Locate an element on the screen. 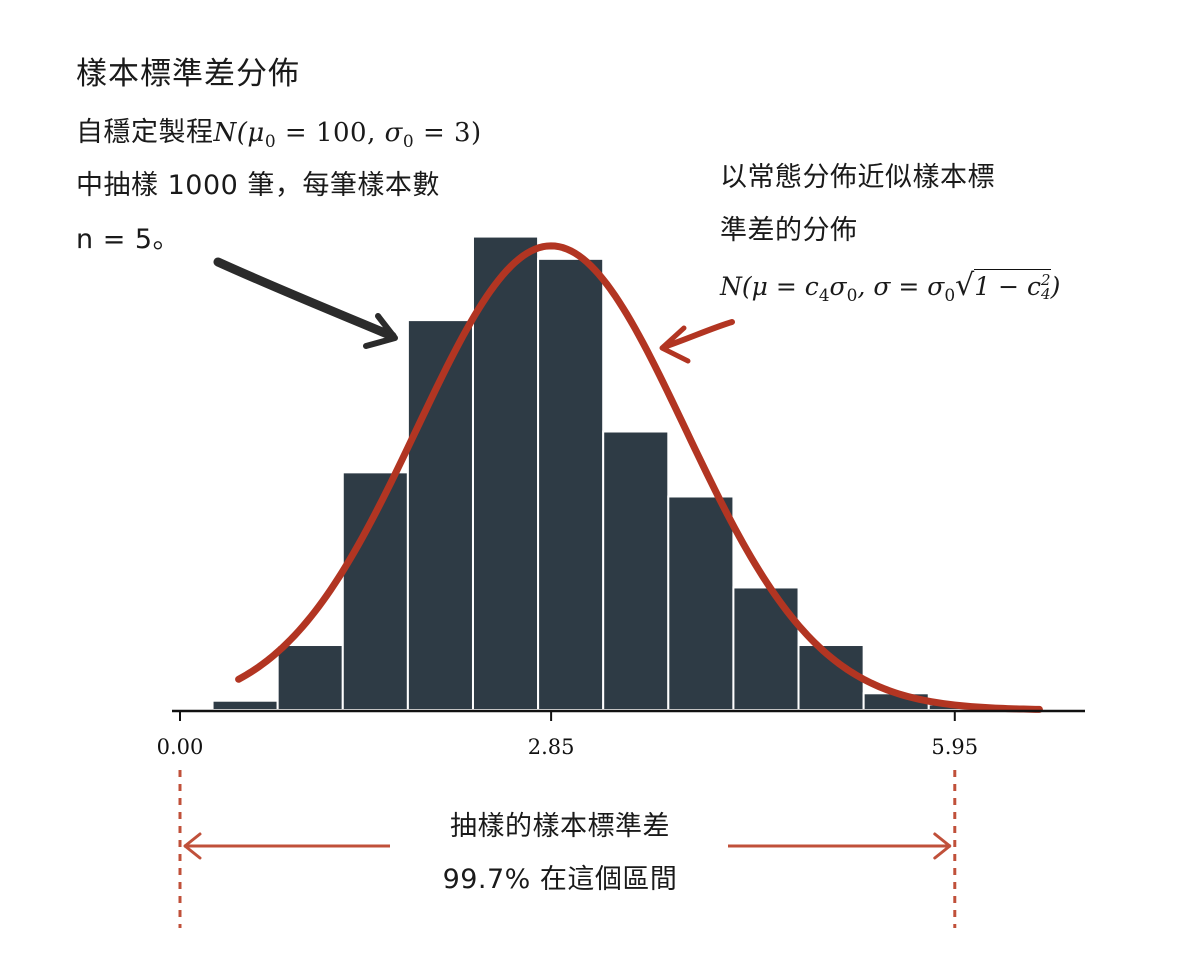 The width and height of the screenshot is (1204, 976). sqrt-text: 1 − c is located at coordinates (1008, 286).